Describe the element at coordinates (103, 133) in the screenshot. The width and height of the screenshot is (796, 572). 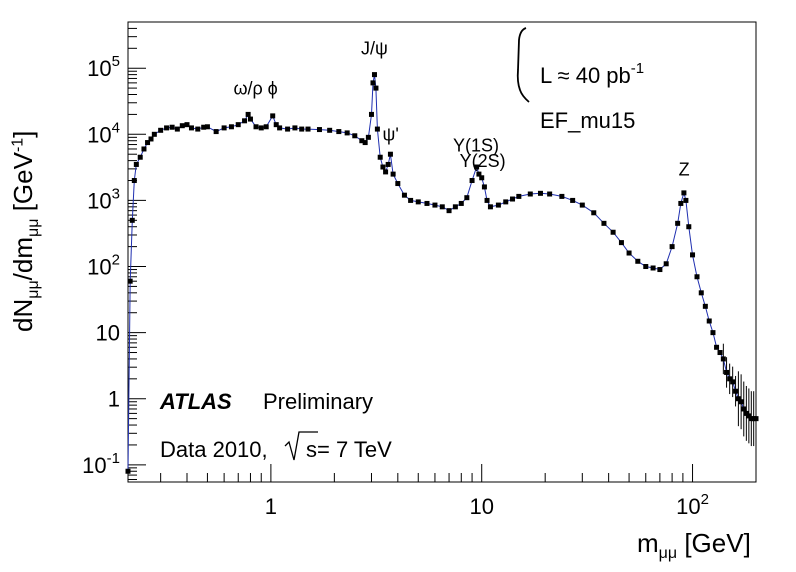
I see `y-tick-label: 10⁴` at that location.